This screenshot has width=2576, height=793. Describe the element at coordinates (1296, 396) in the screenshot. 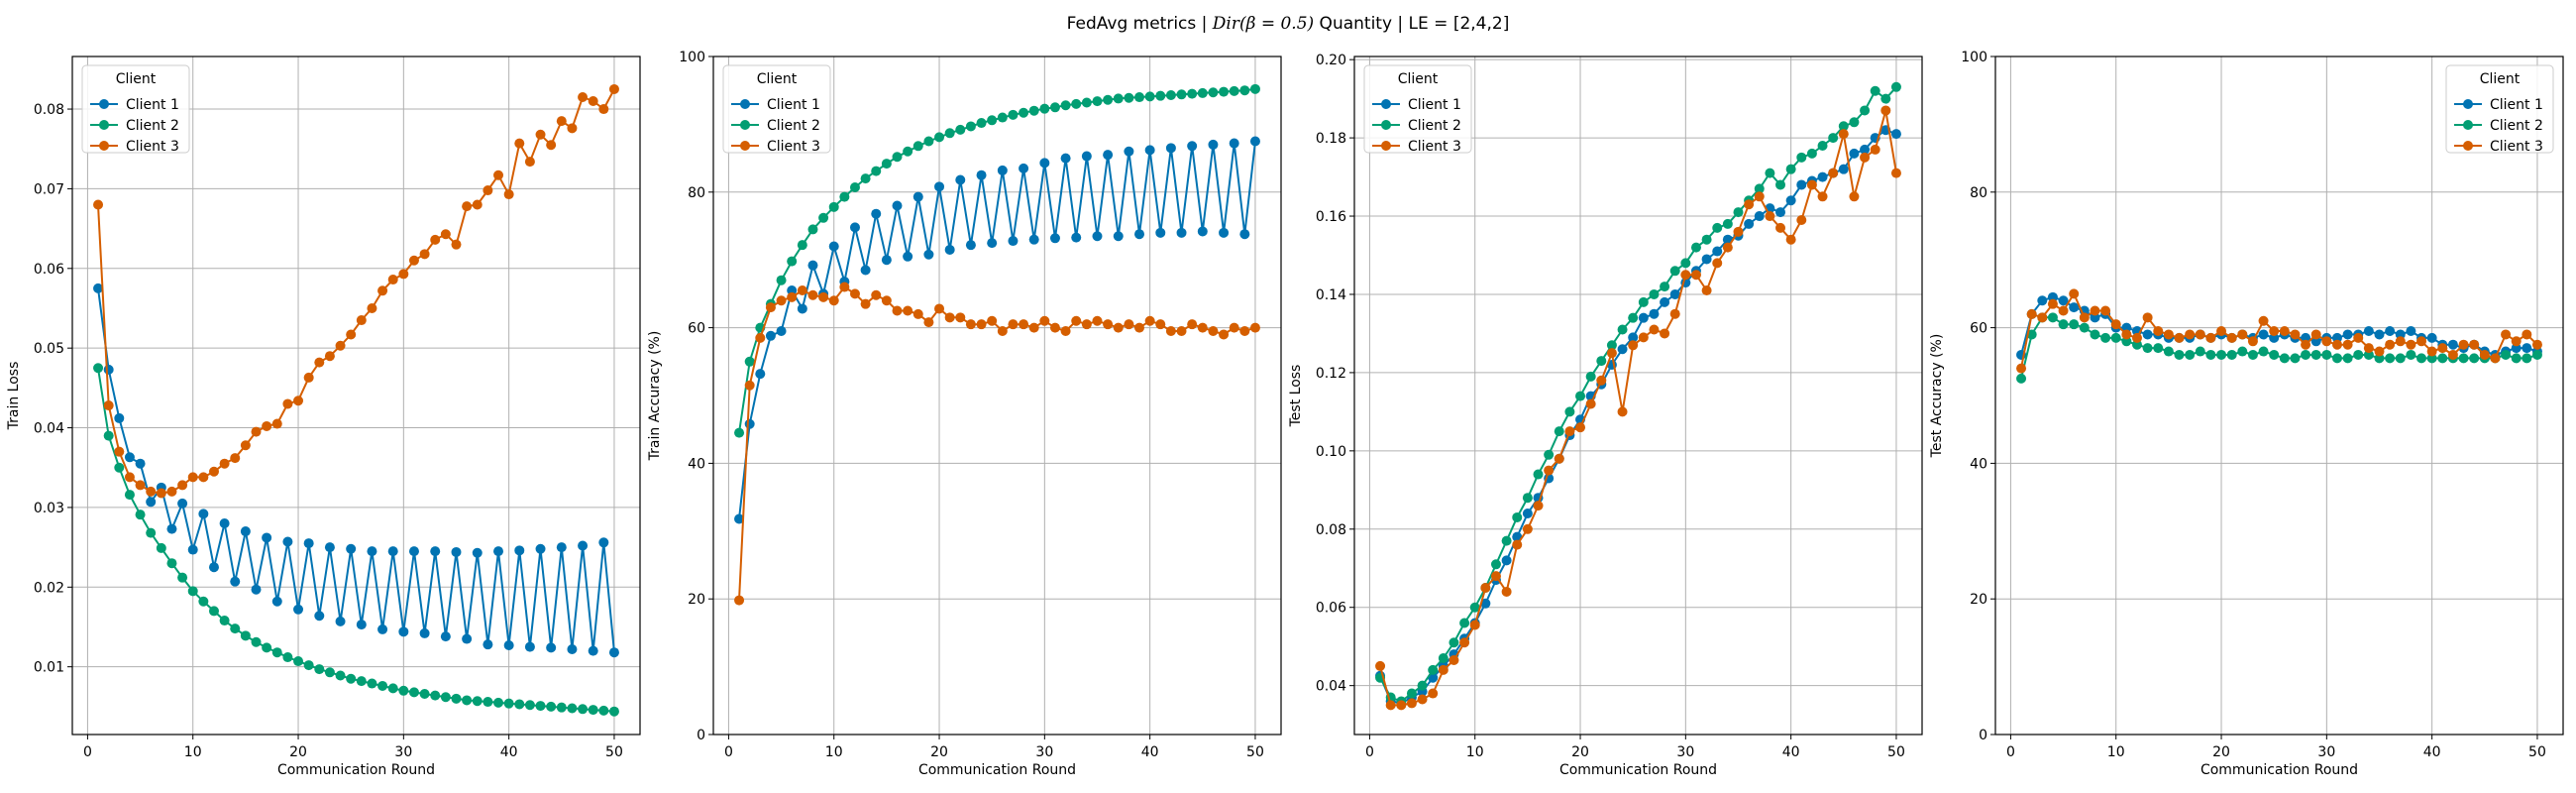

I see `test-loss-ylabel: Test Loss` at that location.